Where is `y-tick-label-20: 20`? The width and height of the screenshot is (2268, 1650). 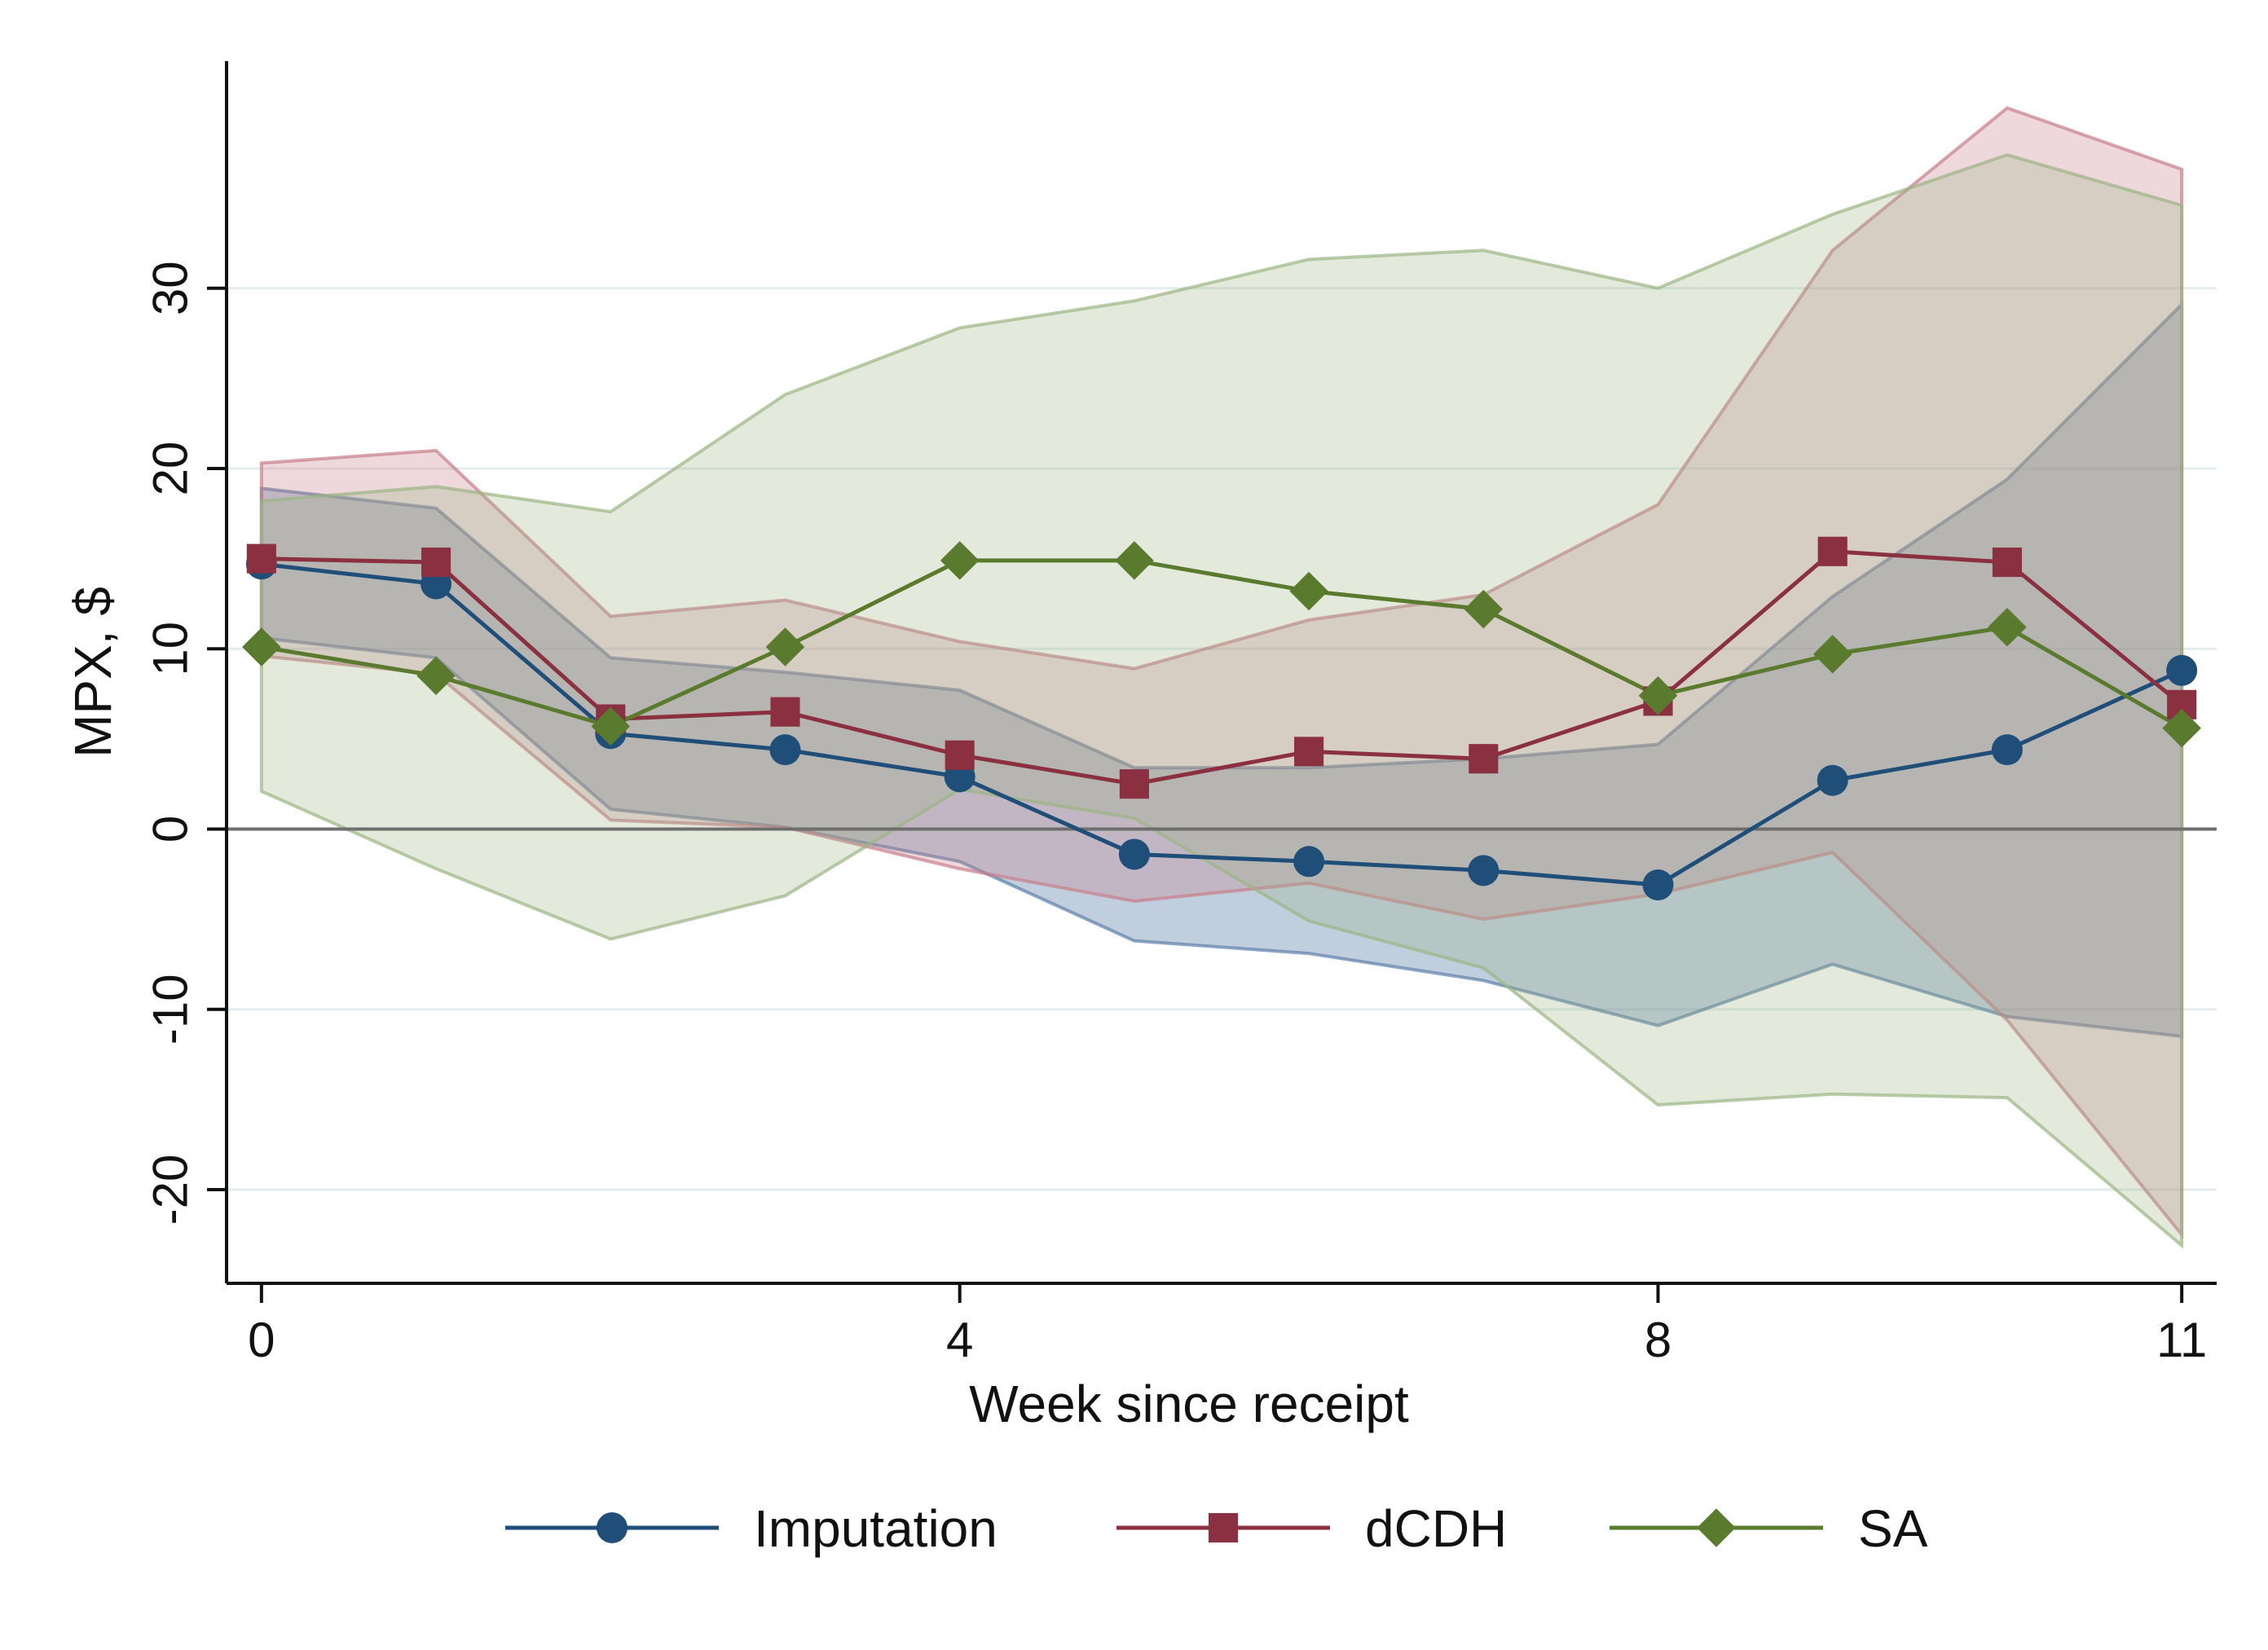 y-tick-label-20: 20 is located at coordinates (171, 469).